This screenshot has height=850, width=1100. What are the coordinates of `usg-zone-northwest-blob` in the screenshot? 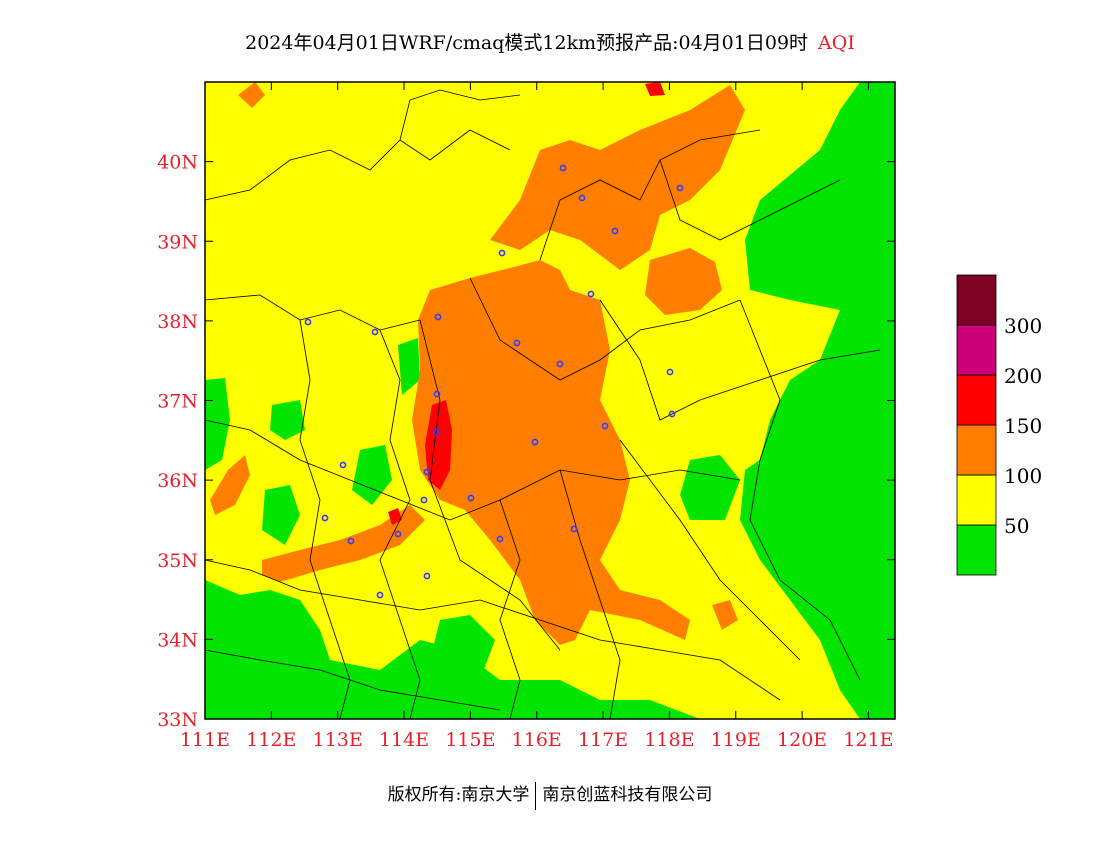 It's located at (251, 95).